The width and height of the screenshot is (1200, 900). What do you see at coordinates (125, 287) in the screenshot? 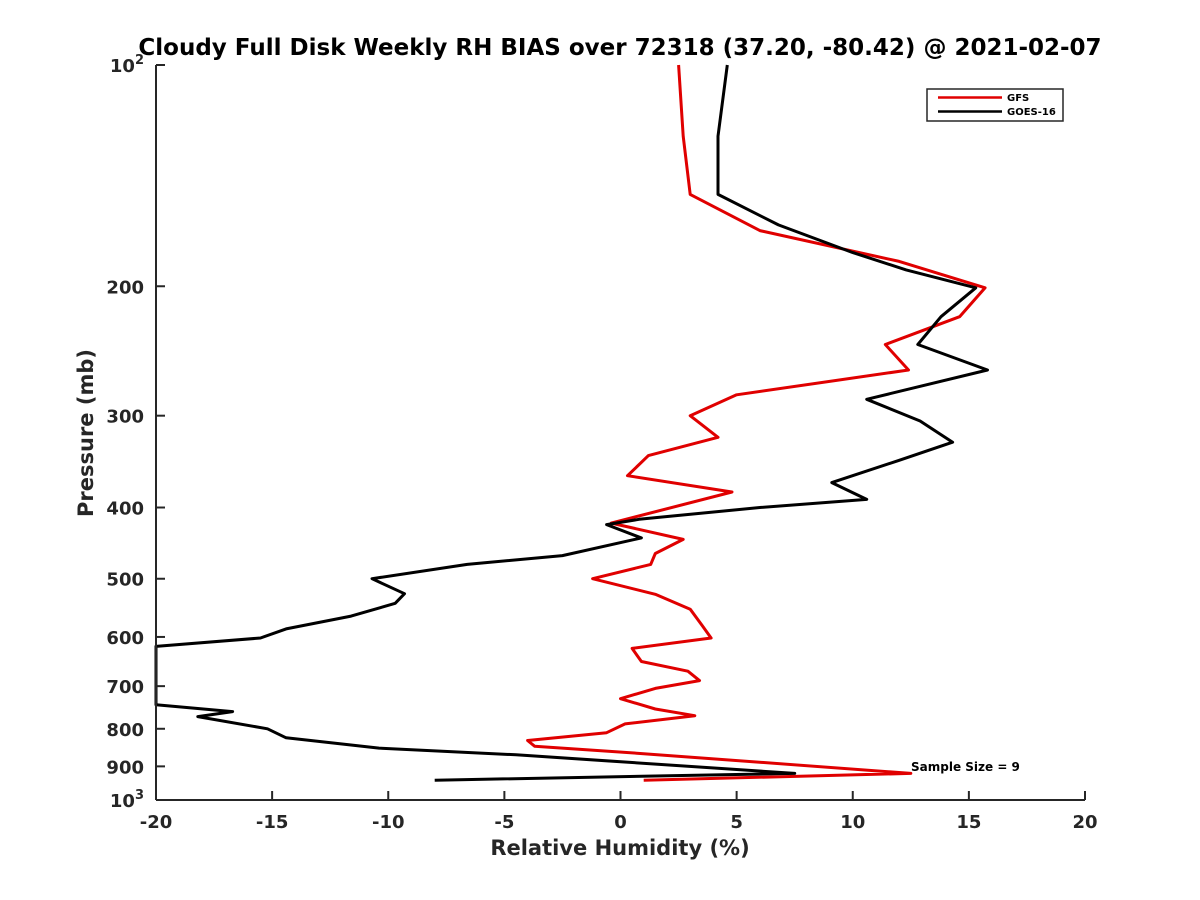
I see `y-tick-label: 200` at bounding box center [125, 287].